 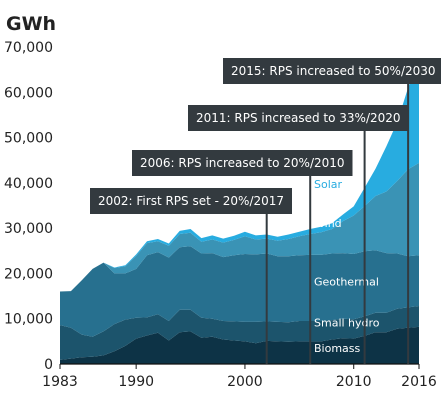 I want to click on series-label-solar: Solar, so click(x=328, y=184).